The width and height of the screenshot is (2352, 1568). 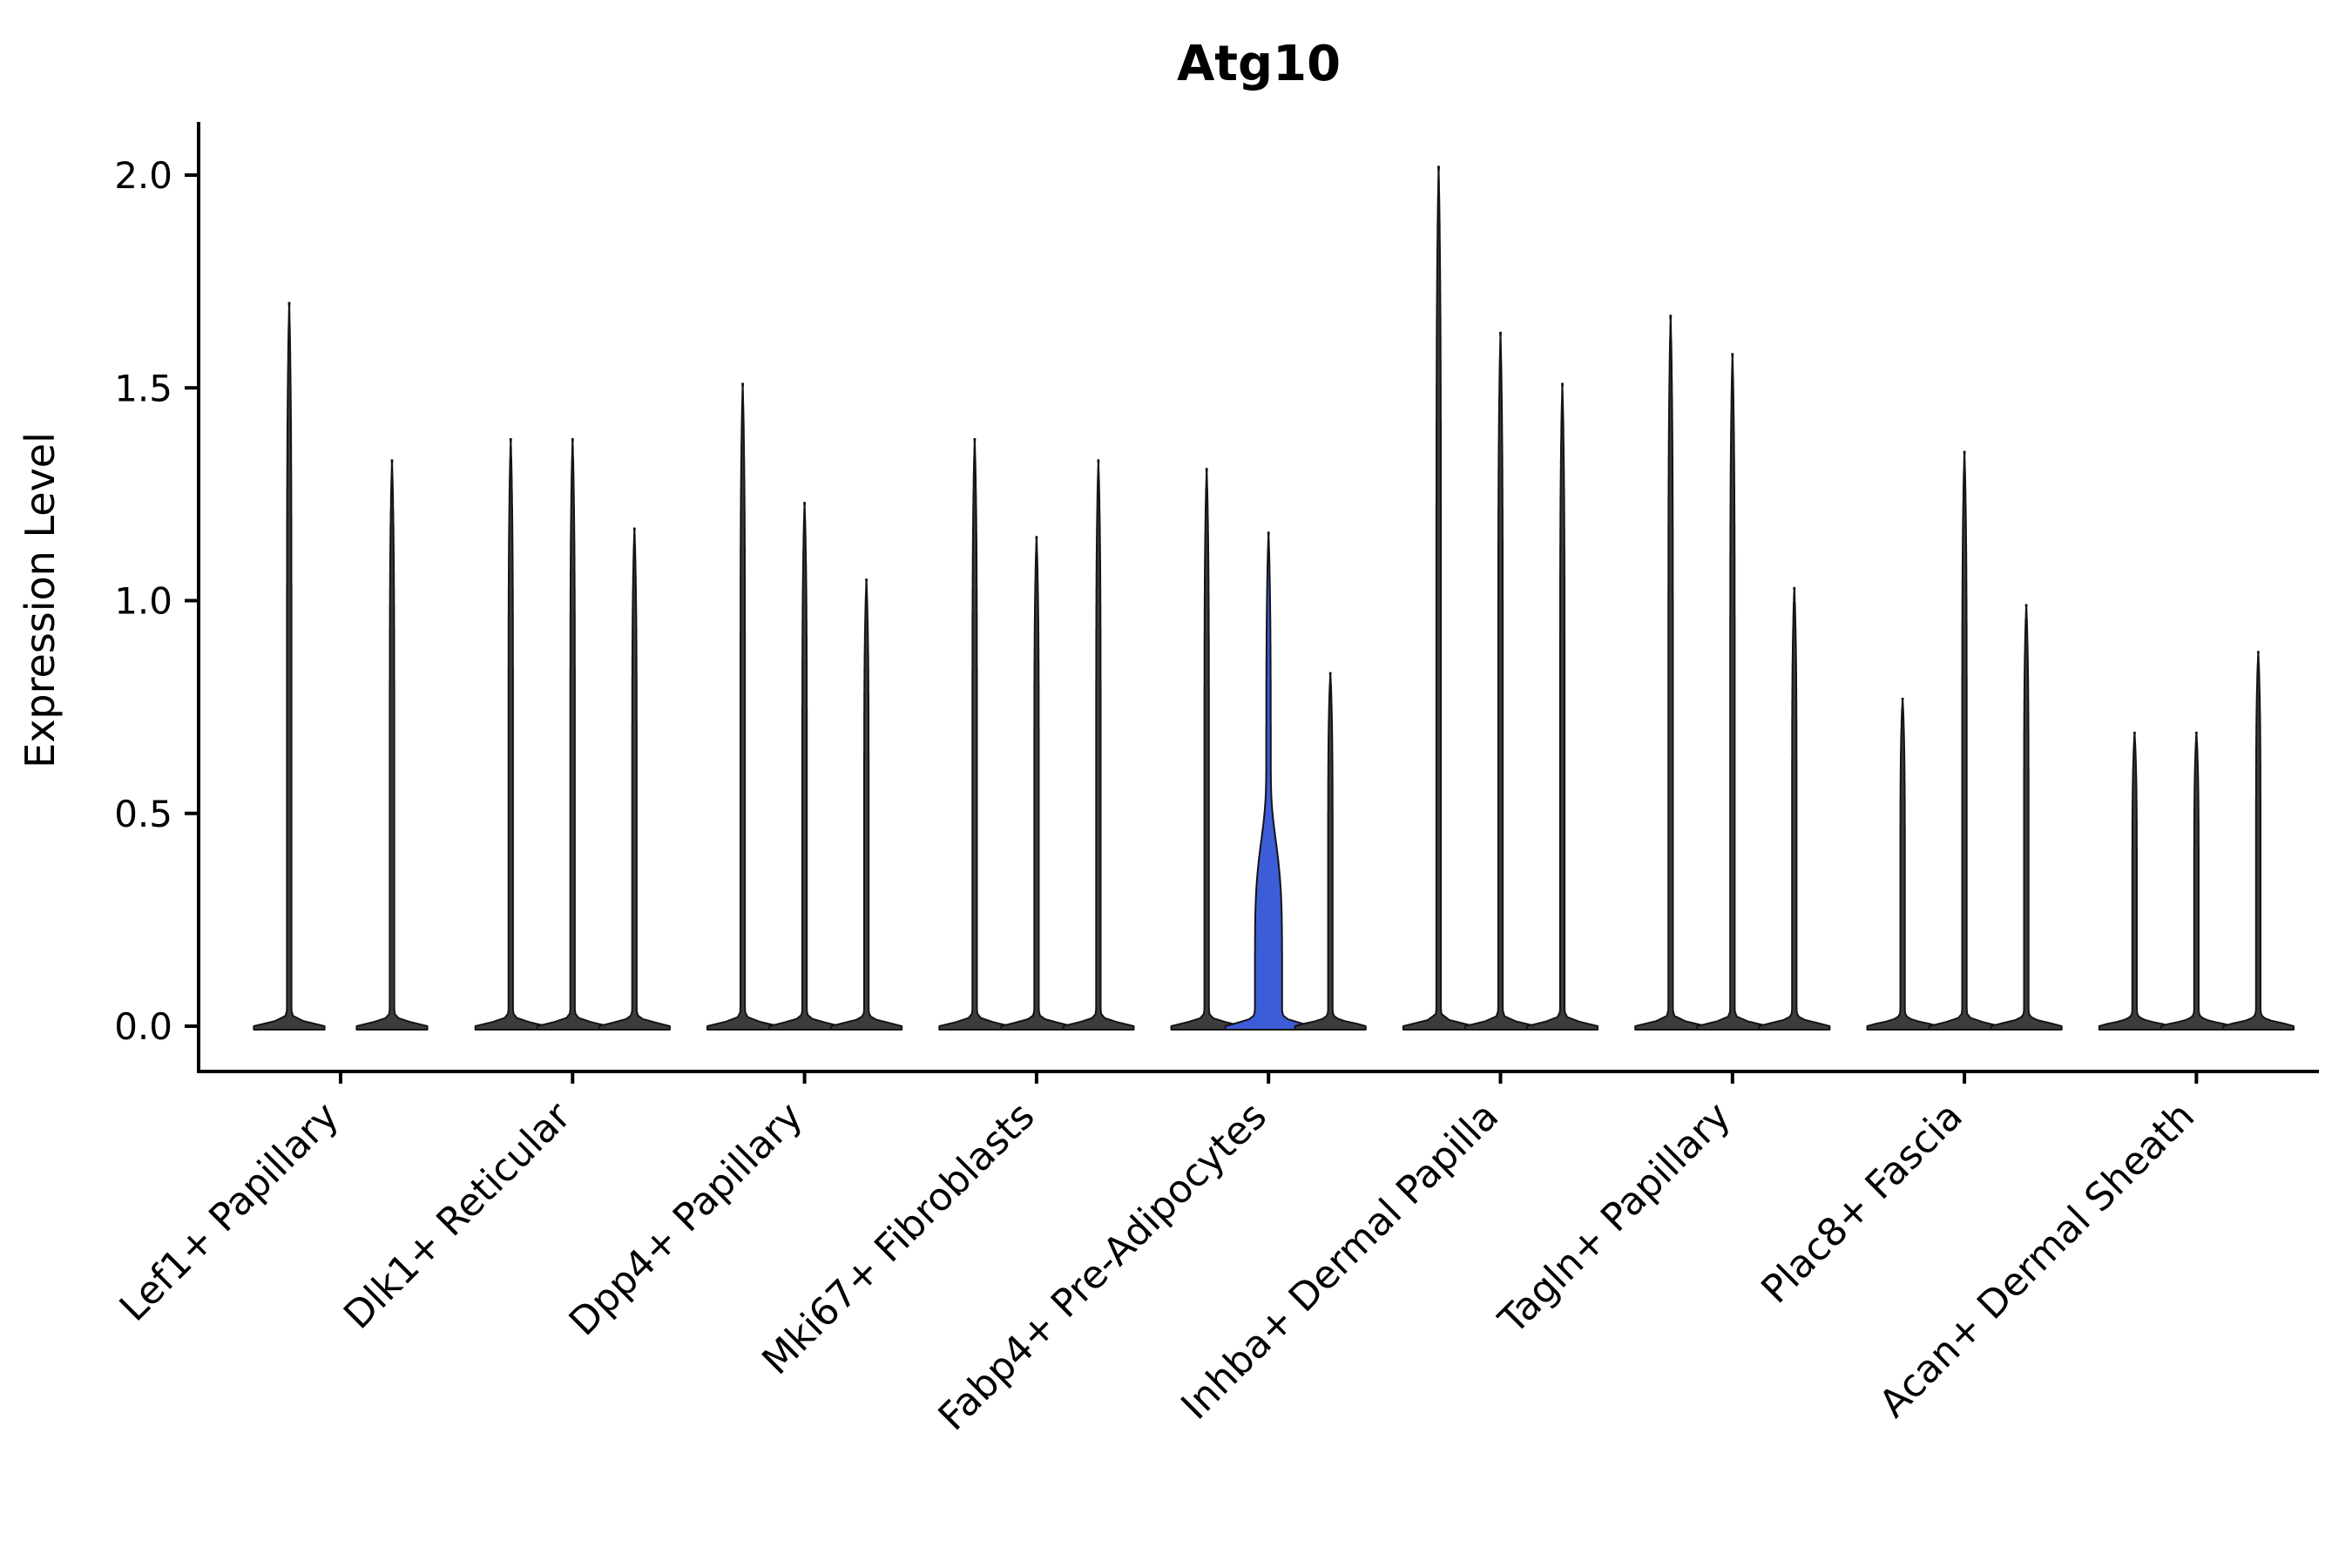 I want to click on x-tick-label: Dpp4+ Papillary, so click(x=687, y=1219).